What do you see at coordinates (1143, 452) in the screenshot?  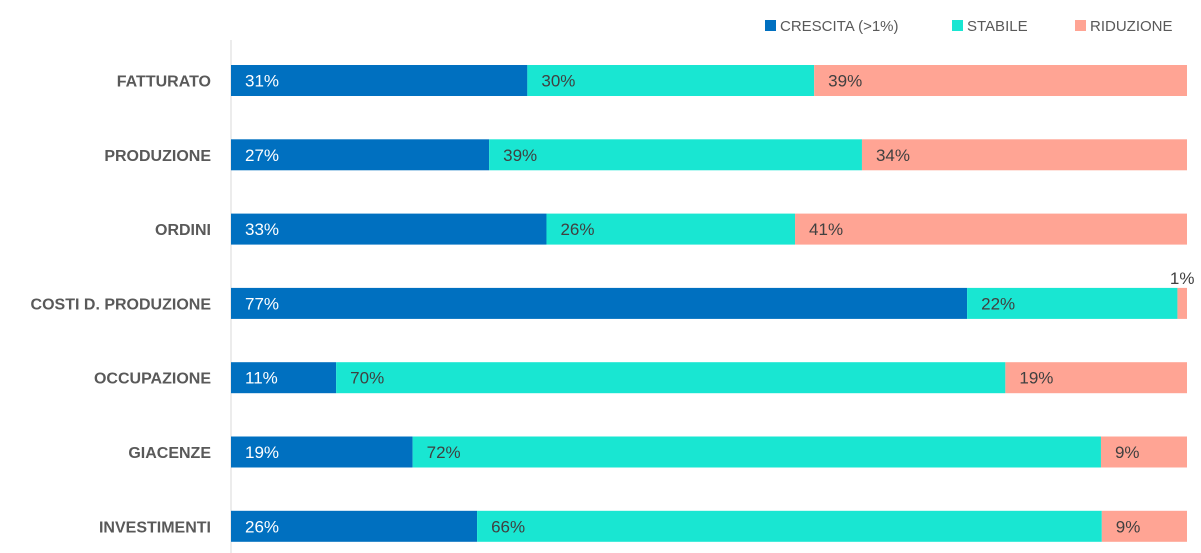 I see `bar-giacenze-riduzione` at bounding box center [1143, 452].